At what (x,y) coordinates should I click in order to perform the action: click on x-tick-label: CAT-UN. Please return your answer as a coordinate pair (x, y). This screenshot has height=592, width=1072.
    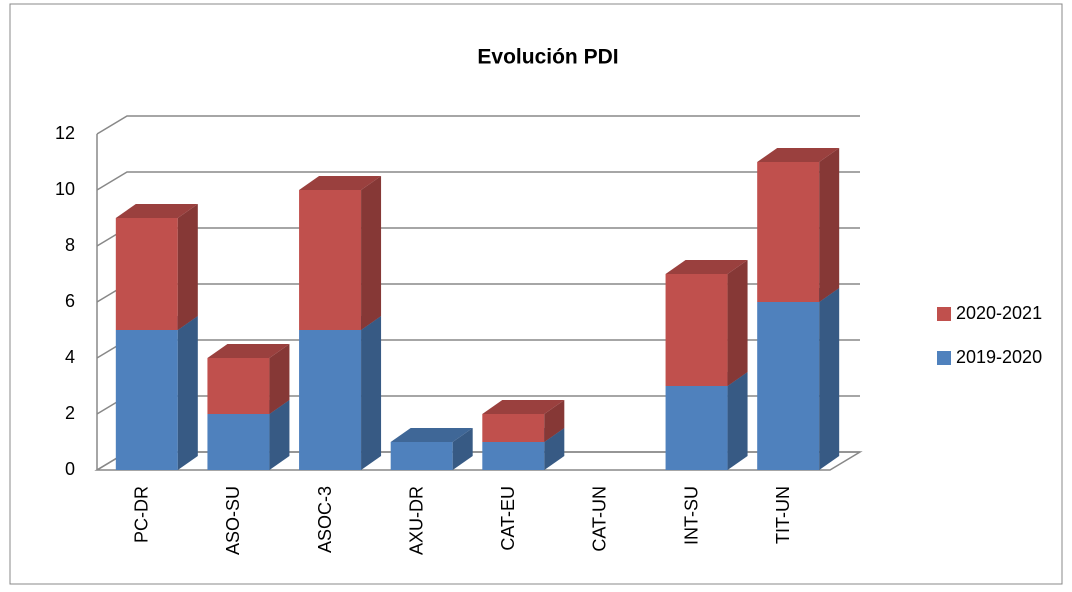
    Looking at the image, I should click on (600, 519).